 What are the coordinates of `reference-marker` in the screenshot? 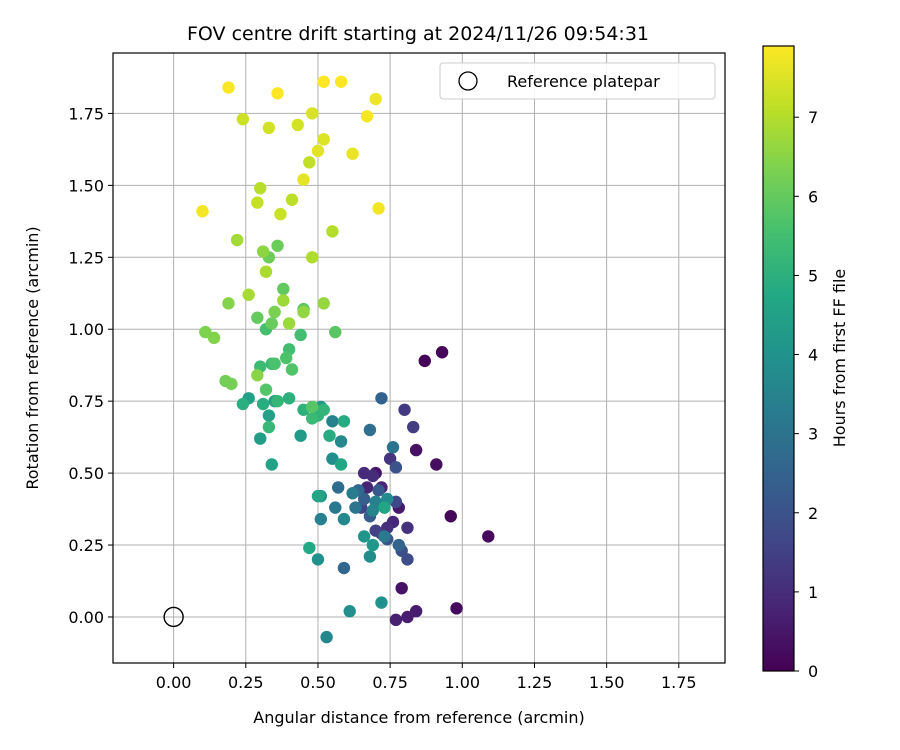 It's located at (173, 617).